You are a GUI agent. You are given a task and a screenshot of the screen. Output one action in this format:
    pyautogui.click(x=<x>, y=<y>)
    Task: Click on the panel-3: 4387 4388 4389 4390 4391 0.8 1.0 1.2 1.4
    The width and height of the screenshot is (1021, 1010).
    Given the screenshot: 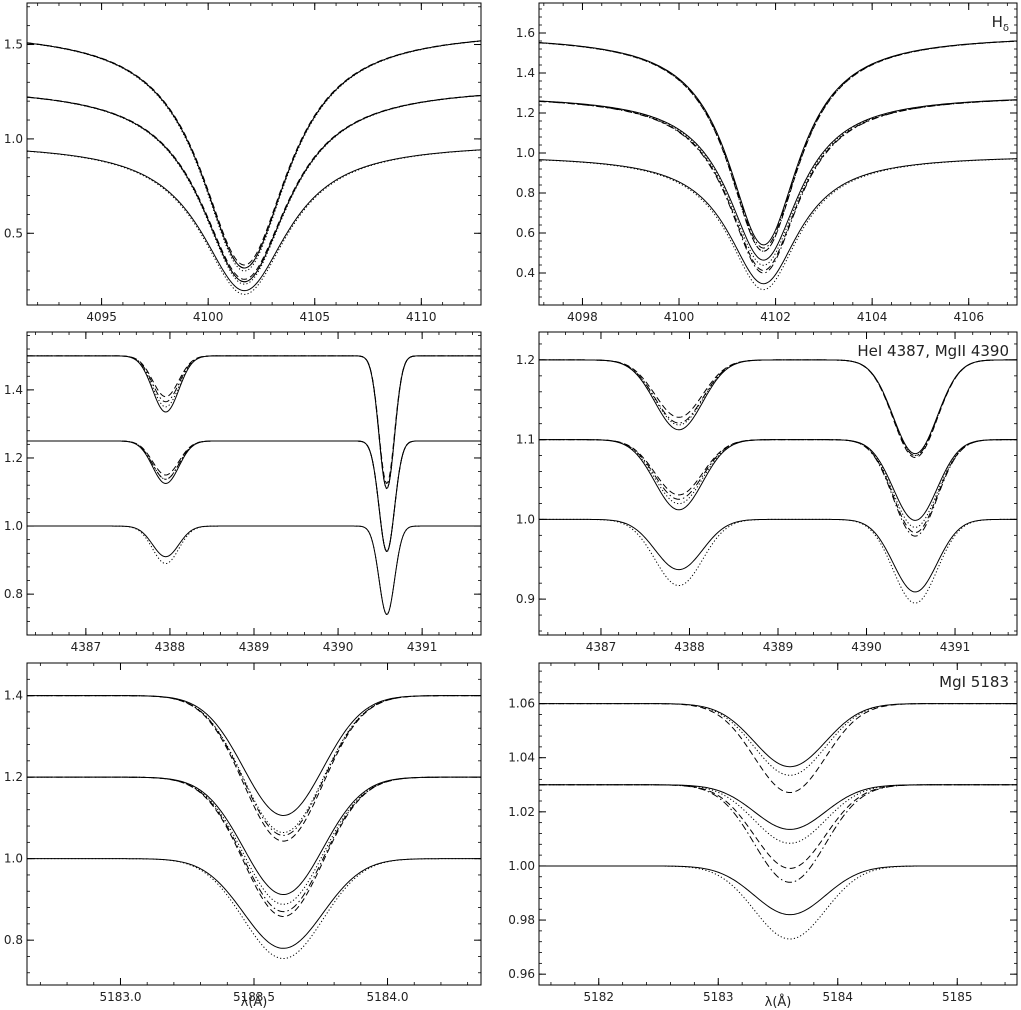 What is the action you would take?
    pyautogui.click(x=243, y=492)
    